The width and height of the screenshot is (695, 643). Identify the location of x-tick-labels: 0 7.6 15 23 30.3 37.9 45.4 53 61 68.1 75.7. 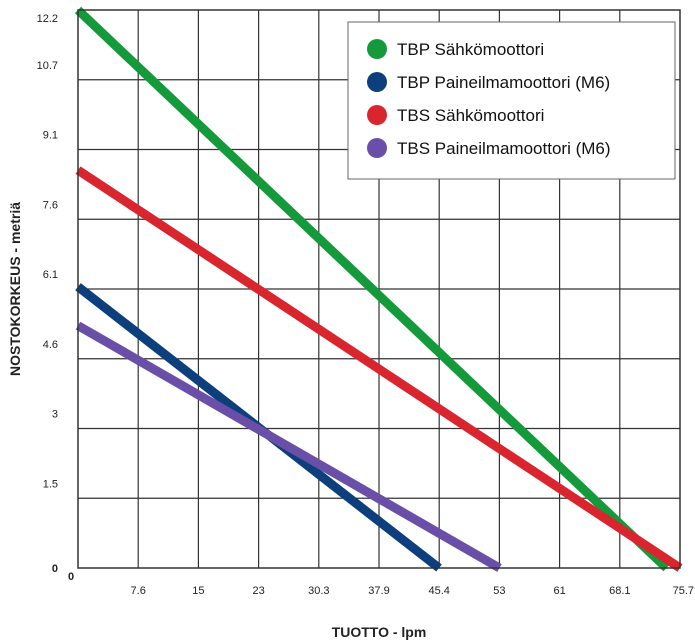
(381, 584).